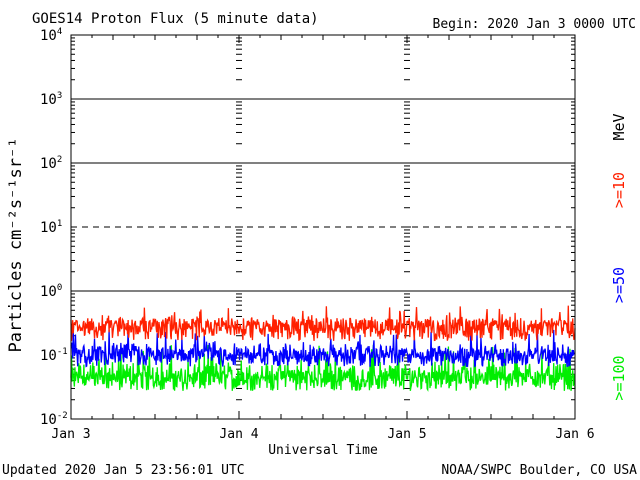 The width and height of the screenshot is (640, 480). I want to click on begin-time: Begin: 2020 Jan 3 0000 UTC, so click(535, 24).